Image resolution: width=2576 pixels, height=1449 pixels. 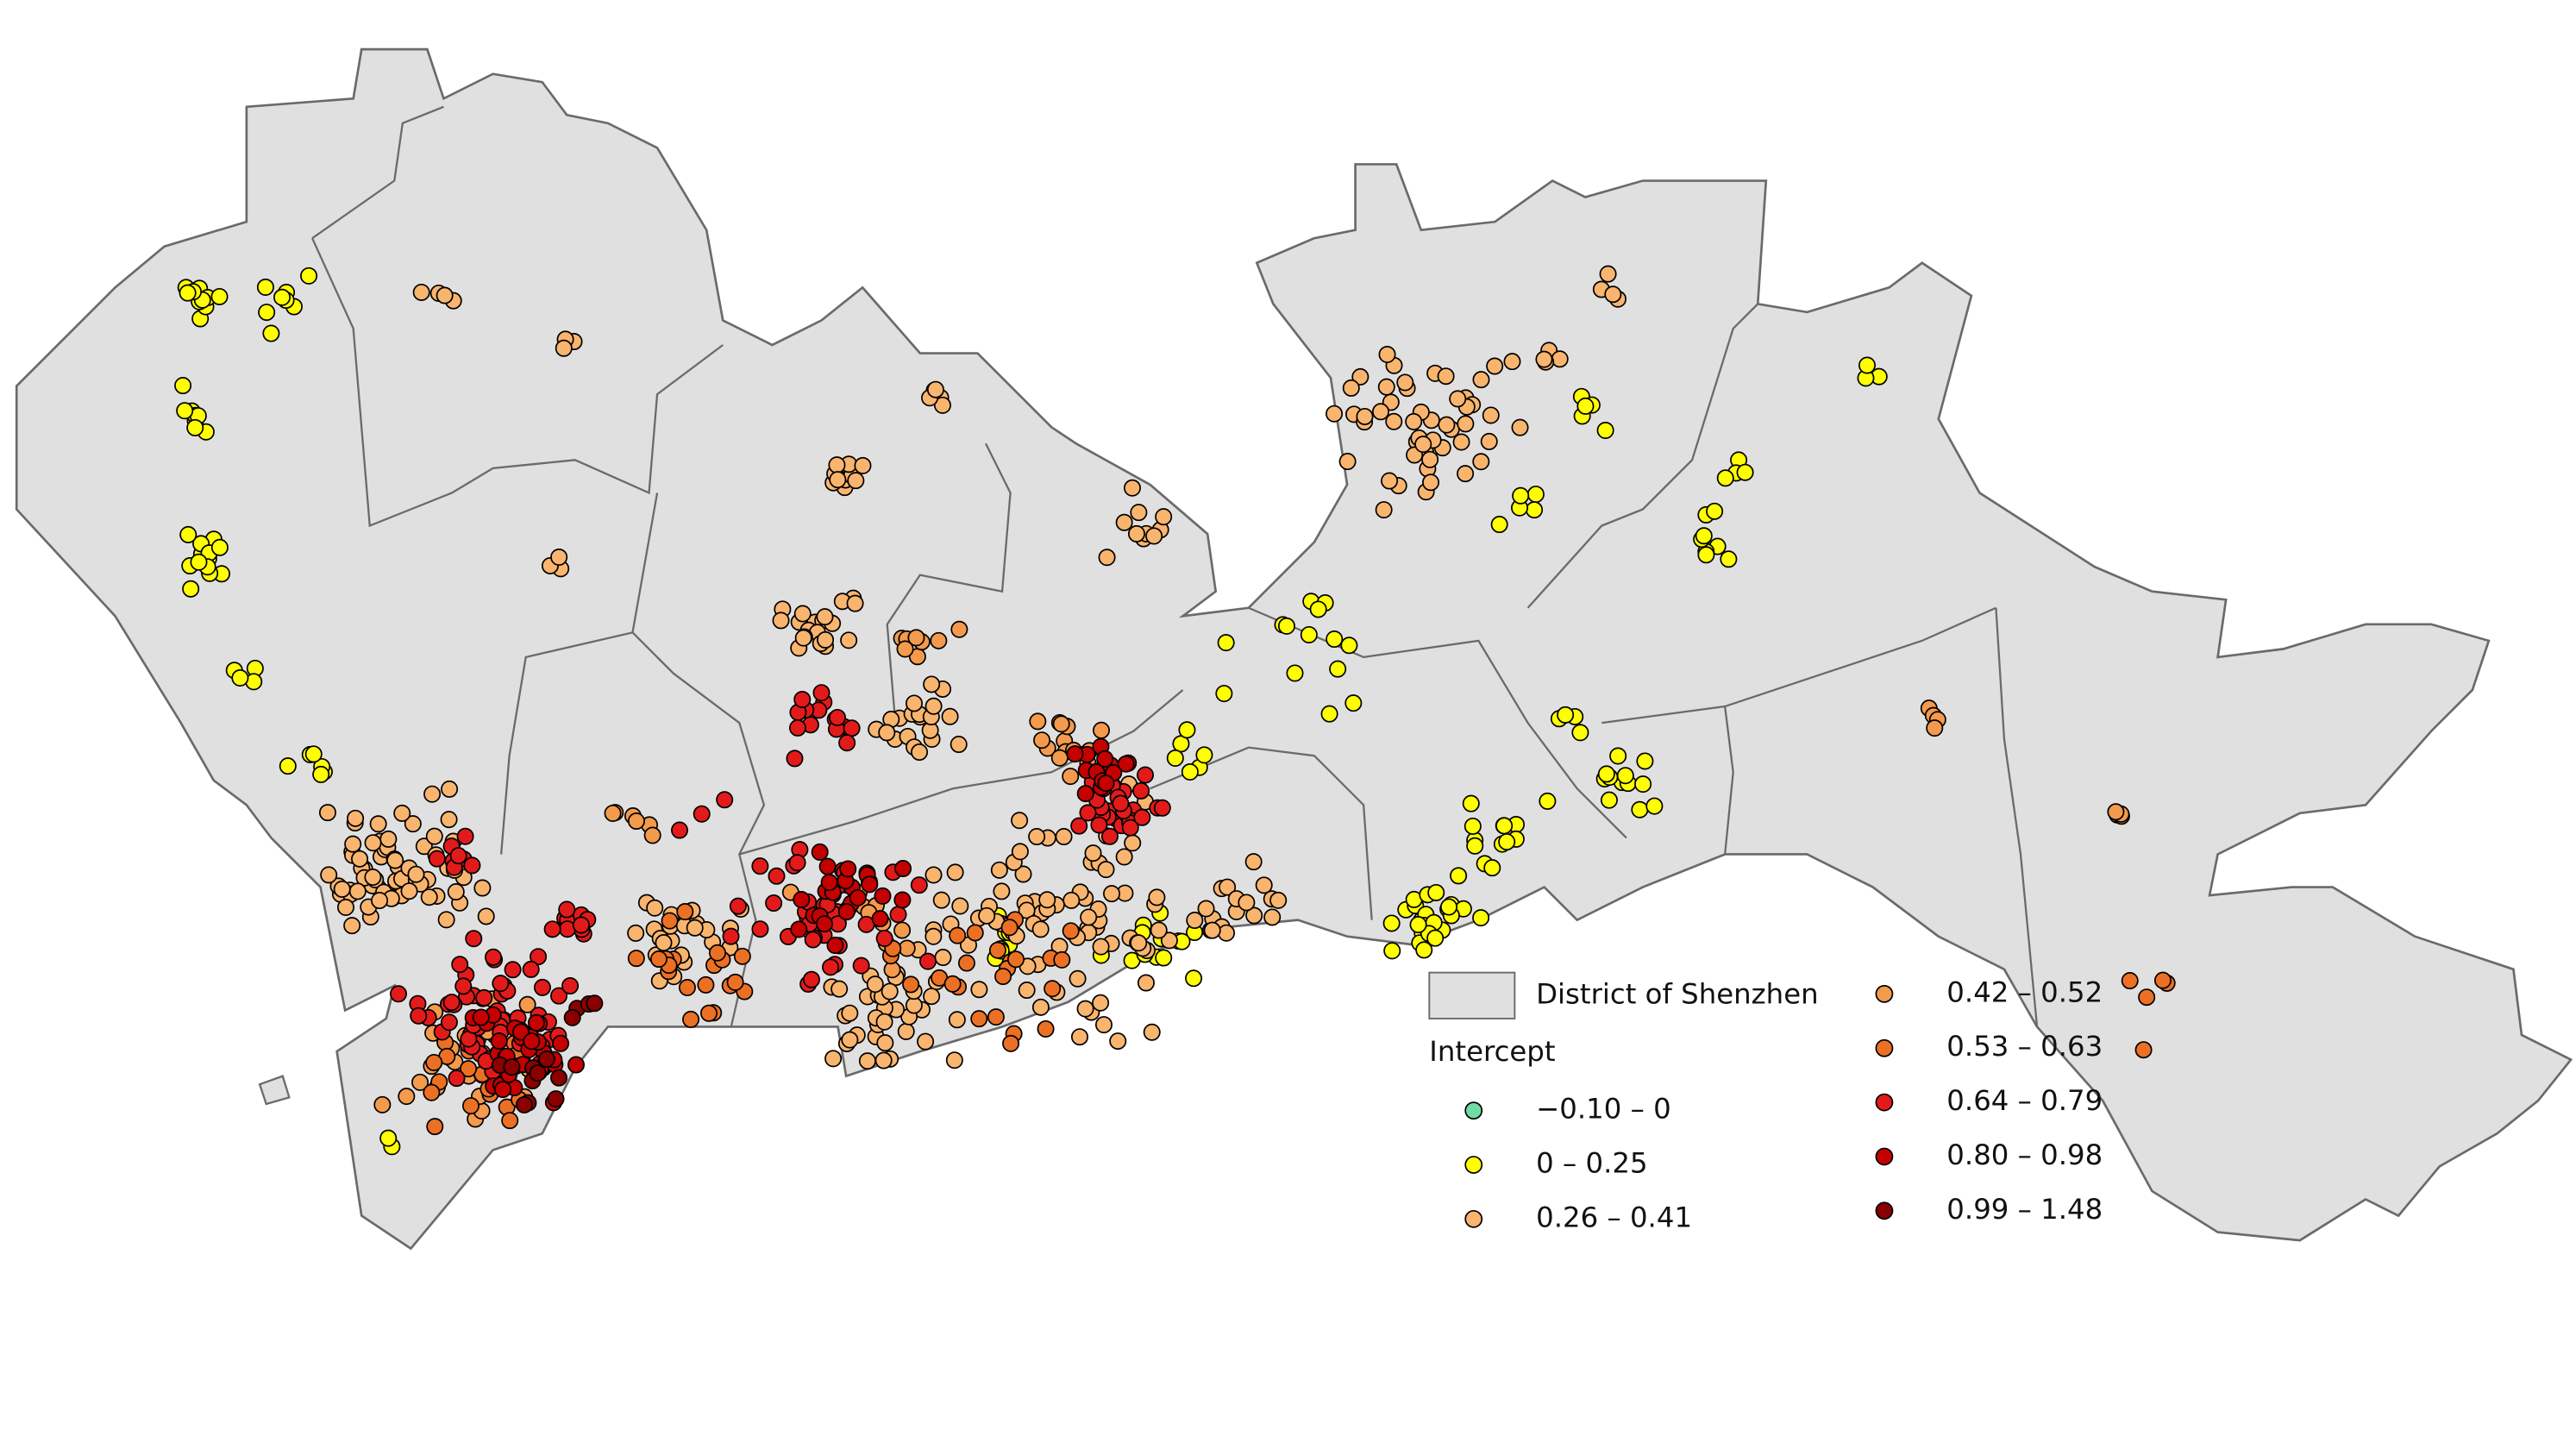 I want to click on district-border, so click(x=377, y=172).